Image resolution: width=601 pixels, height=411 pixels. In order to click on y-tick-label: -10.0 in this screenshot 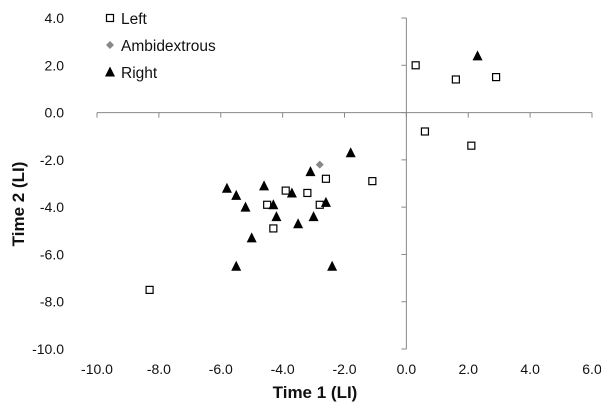, I will do `click(48, 349)`.